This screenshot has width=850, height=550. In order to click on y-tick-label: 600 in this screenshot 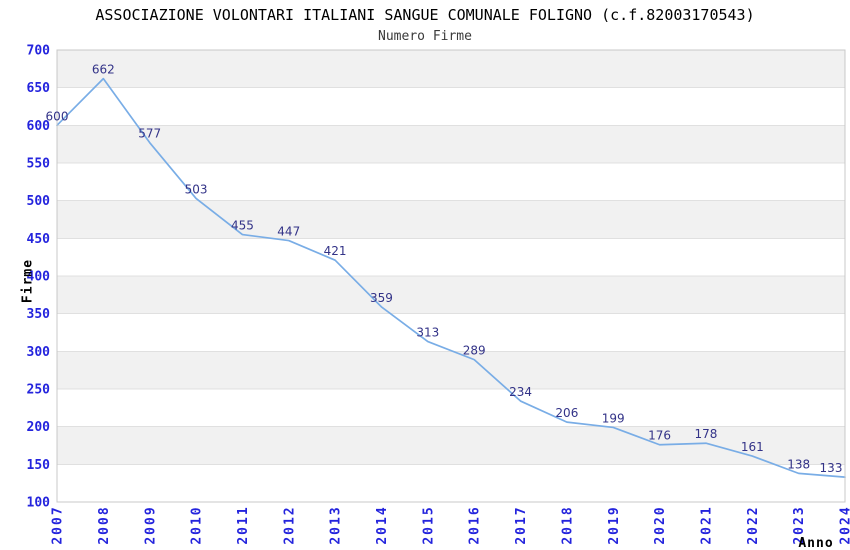, I will do `click(39, 126)`.